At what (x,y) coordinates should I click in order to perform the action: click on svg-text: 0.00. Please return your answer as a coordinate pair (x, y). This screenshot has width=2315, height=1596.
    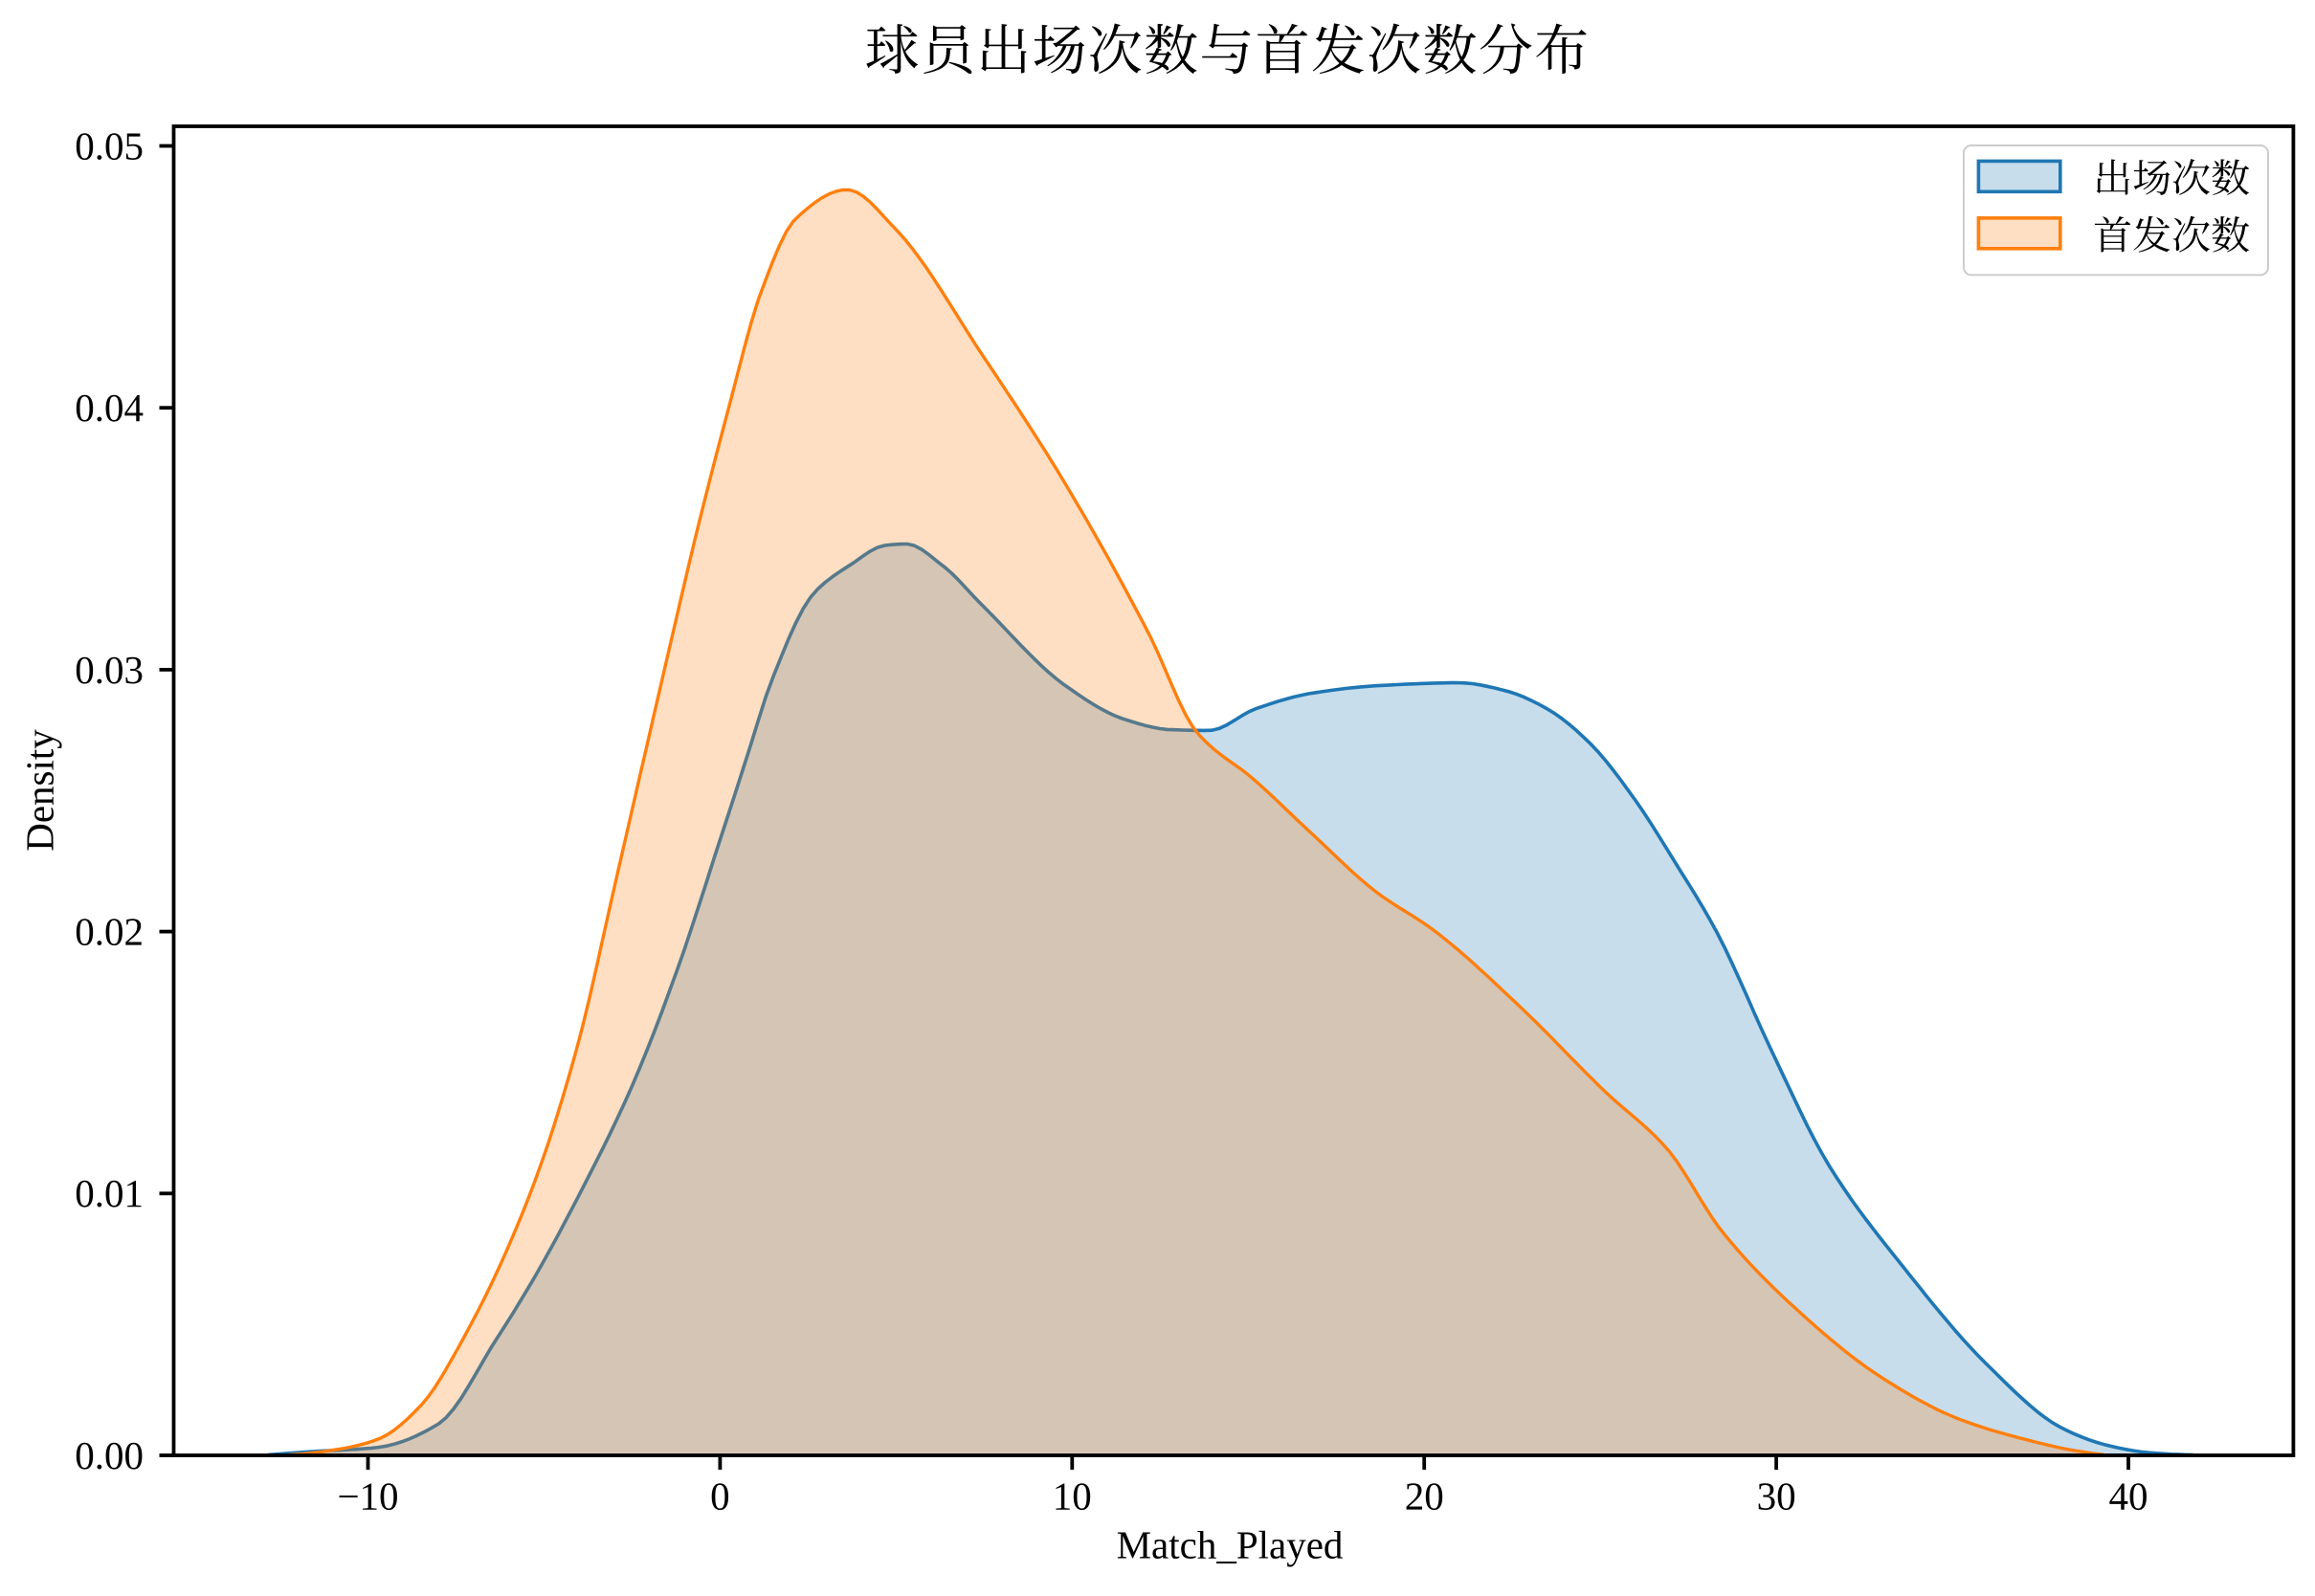
    Looking at the image, I should click on (109, 1455).